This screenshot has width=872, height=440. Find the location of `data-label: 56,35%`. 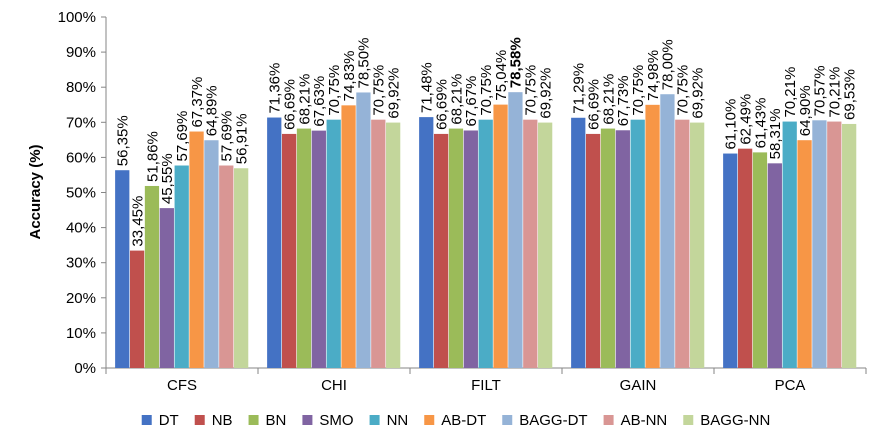

data-label: 56,35% is located at coordinates (123, 140).